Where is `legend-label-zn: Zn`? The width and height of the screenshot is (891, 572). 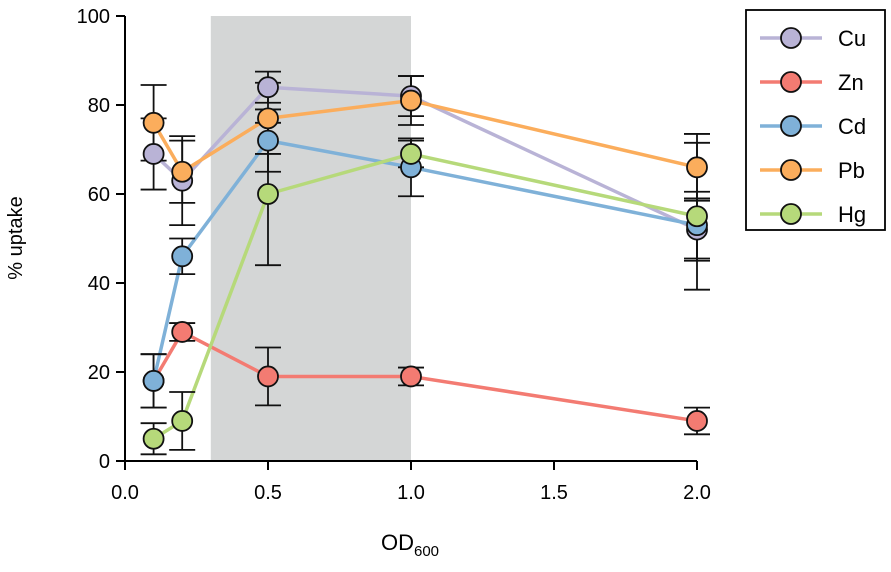
legend-label-zn: Zn is located at coordinates (851, 82).